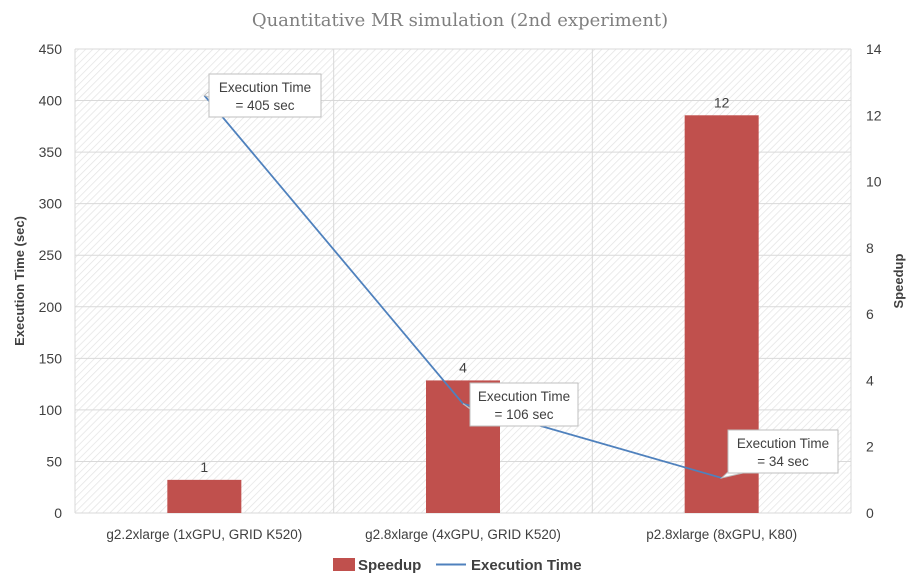 The height and width of the screenshot is (587, 921). I want to click on y-tick-label: 450, so click(51, 49).